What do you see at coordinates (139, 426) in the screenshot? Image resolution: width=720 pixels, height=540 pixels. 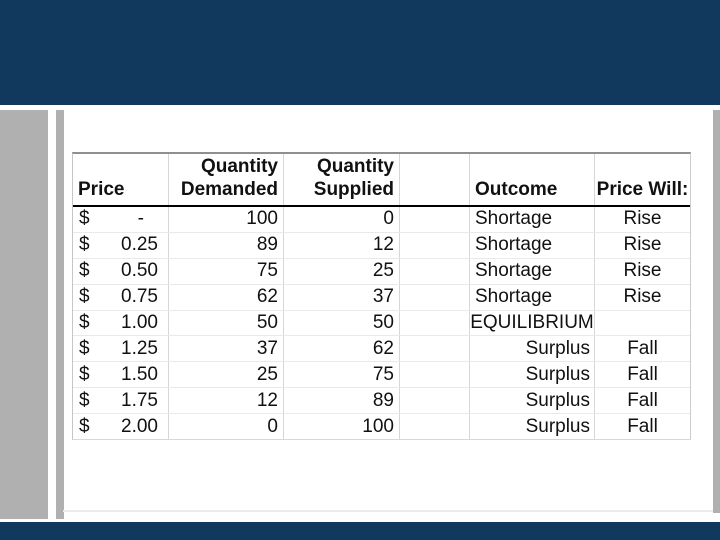 I see `price-value: 2.00` at bounding box center [139, 426].